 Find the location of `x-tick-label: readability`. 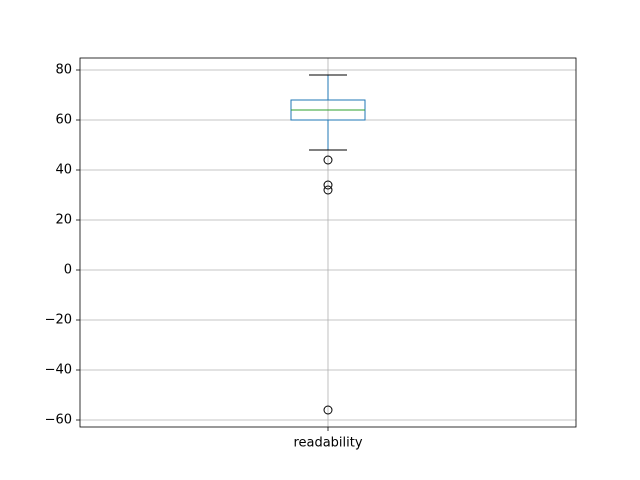

x-tick-label: readability is located at coordinates (327, 443).